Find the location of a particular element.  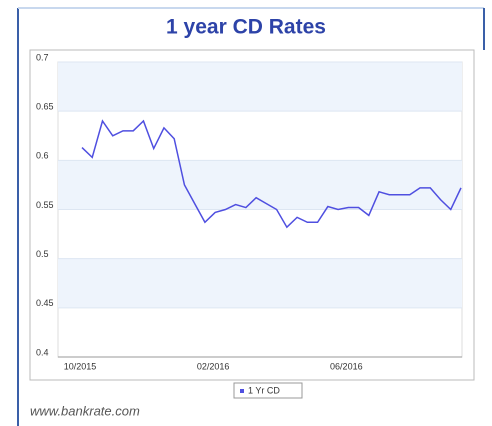

y-tick-label: 0.45 is located at coordinates (45, 303).